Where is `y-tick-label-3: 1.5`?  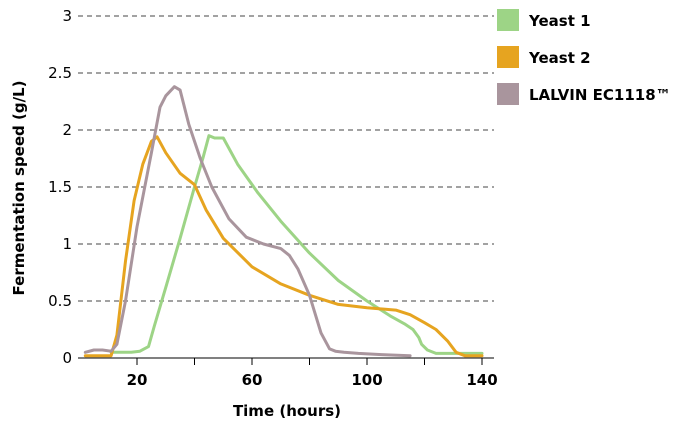
y-tick-label-3: 1.5 is located at coordinates (60, 187).